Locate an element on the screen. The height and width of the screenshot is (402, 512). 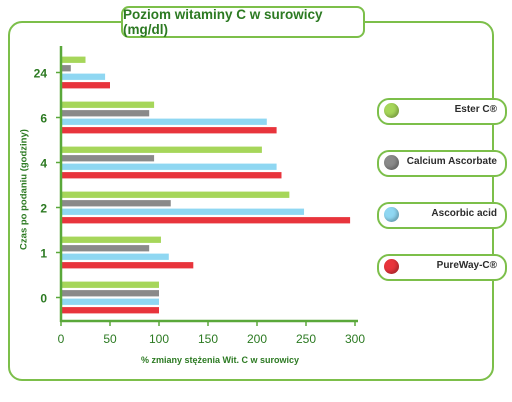
bar-ascorbic-acid-4h is located at coordinates (169, 166).